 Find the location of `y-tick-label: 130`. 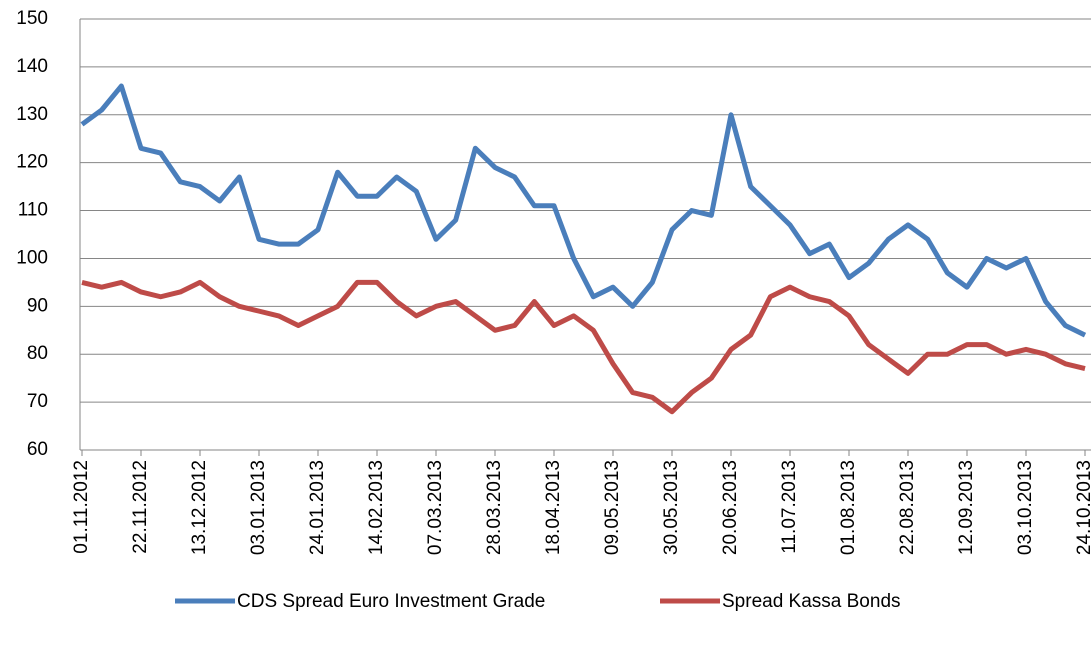

y-tick-label: 130 is located at coordinates (32, 114).